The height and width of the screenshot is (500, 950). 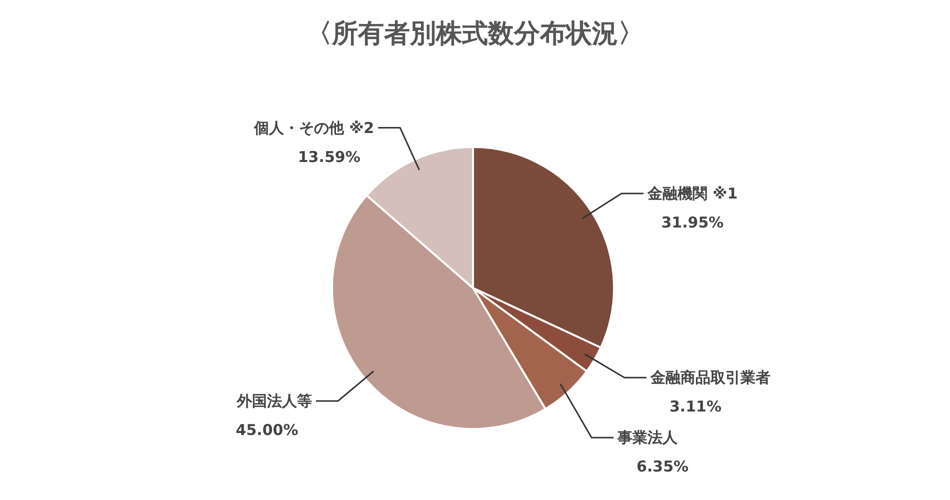 What do you see at coordinates (274, 401) in the screenshot?
I see `slice-label: 外国法人等` at bounding box center [274, 401].